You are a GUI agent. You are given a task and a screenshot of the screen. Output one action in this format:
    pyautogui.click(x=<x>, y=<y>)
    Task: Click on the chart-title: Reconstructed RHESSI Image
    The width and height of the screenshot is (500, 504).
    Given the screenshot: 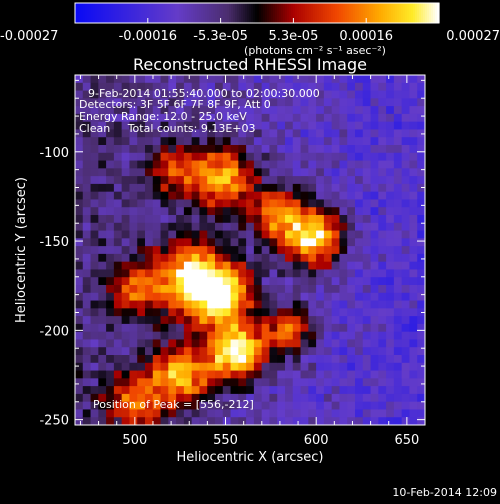 What is the action you would take?
    pyautogui.click(x=250, y=64)
    